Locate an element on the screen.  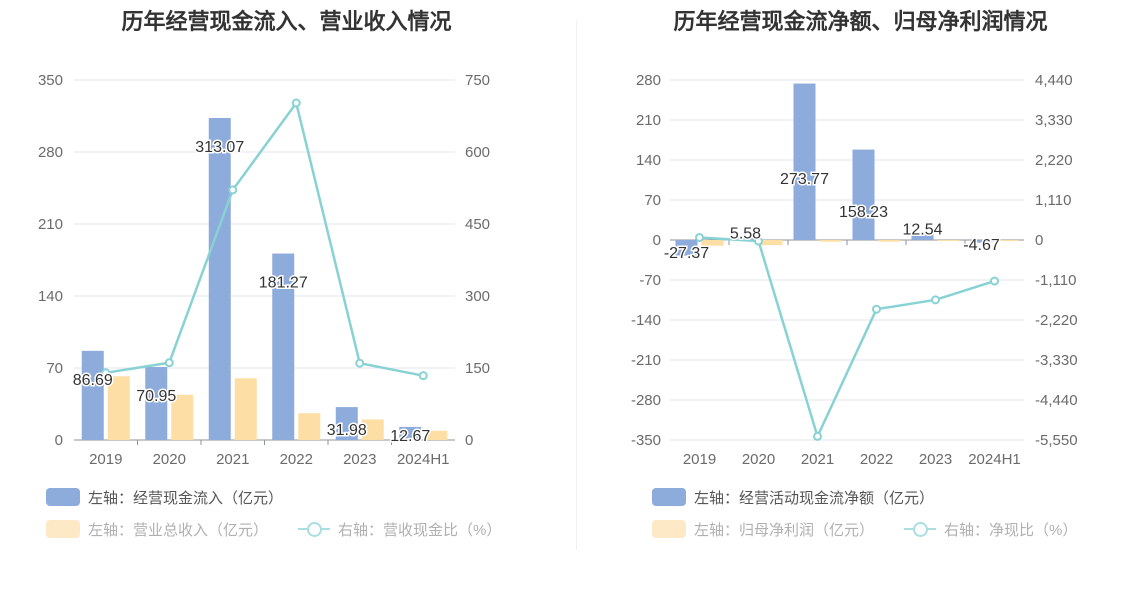
y-left-tick-label: 350 is located at coordinates (50, 80).